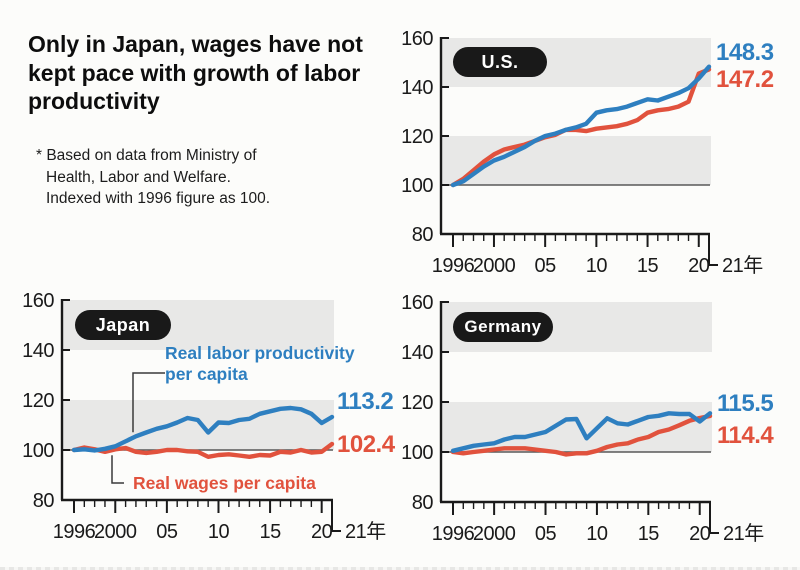 Image resolution: width=800 pixels, height=570 pixels. What do you see at coordinates (500, 62) in the screenshot?
I see `us-country-pill: U.S.` at bounding box center [500, 62].